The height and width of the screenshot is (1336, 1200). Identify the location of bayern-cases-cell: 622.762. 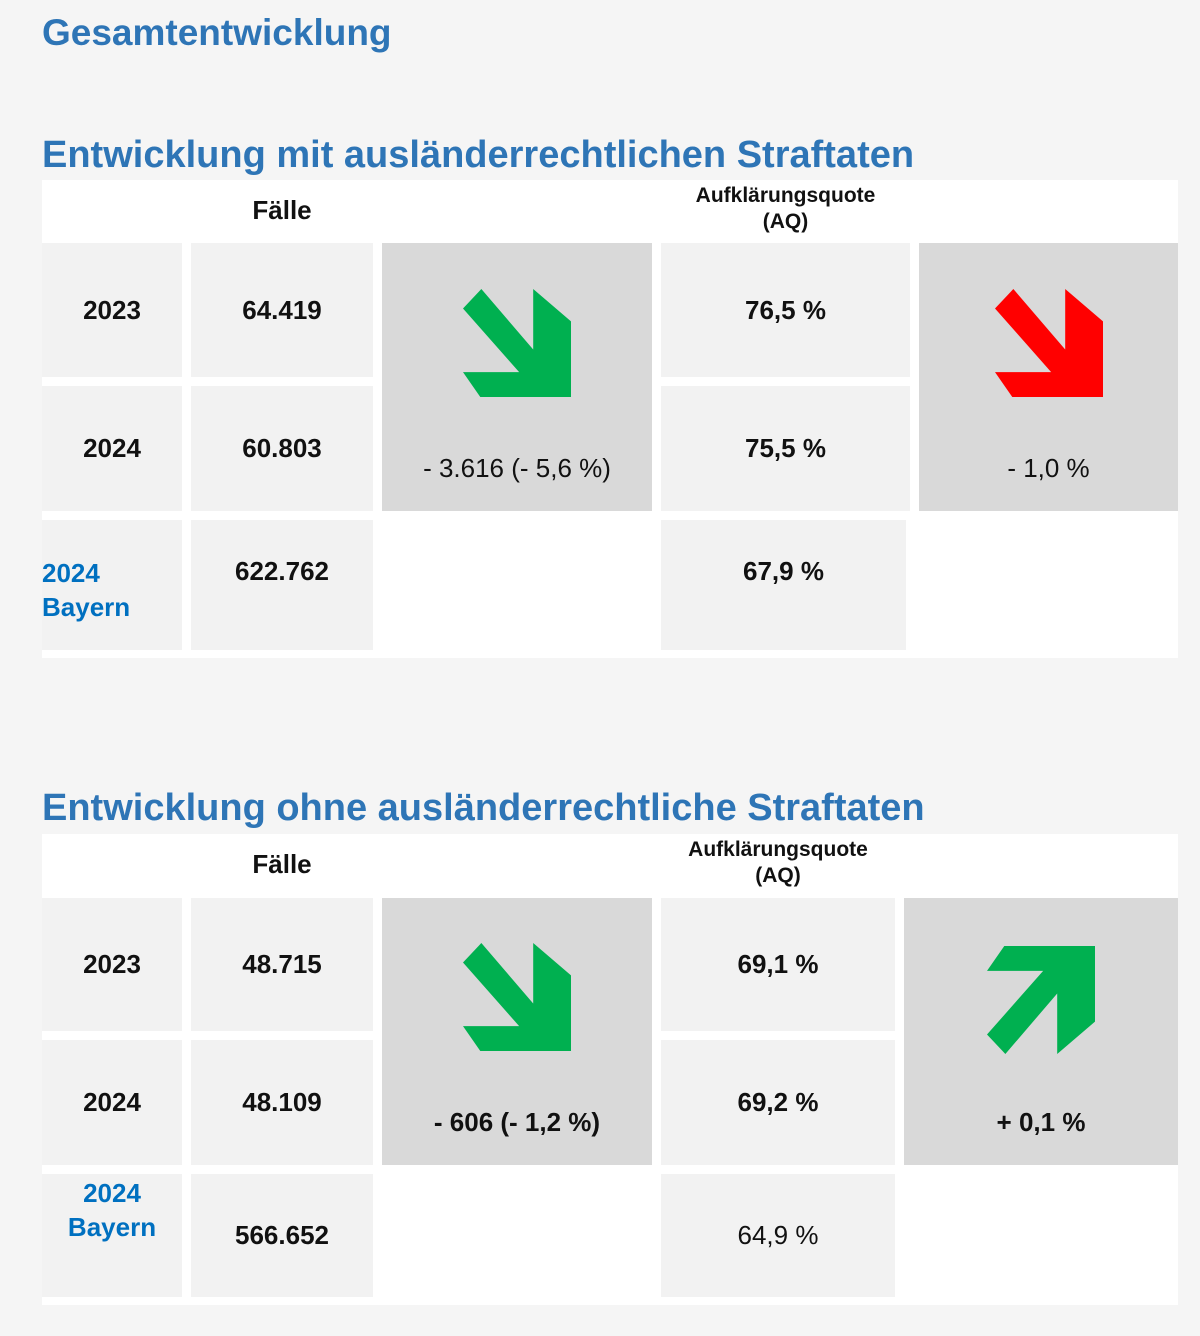
(282, 585).